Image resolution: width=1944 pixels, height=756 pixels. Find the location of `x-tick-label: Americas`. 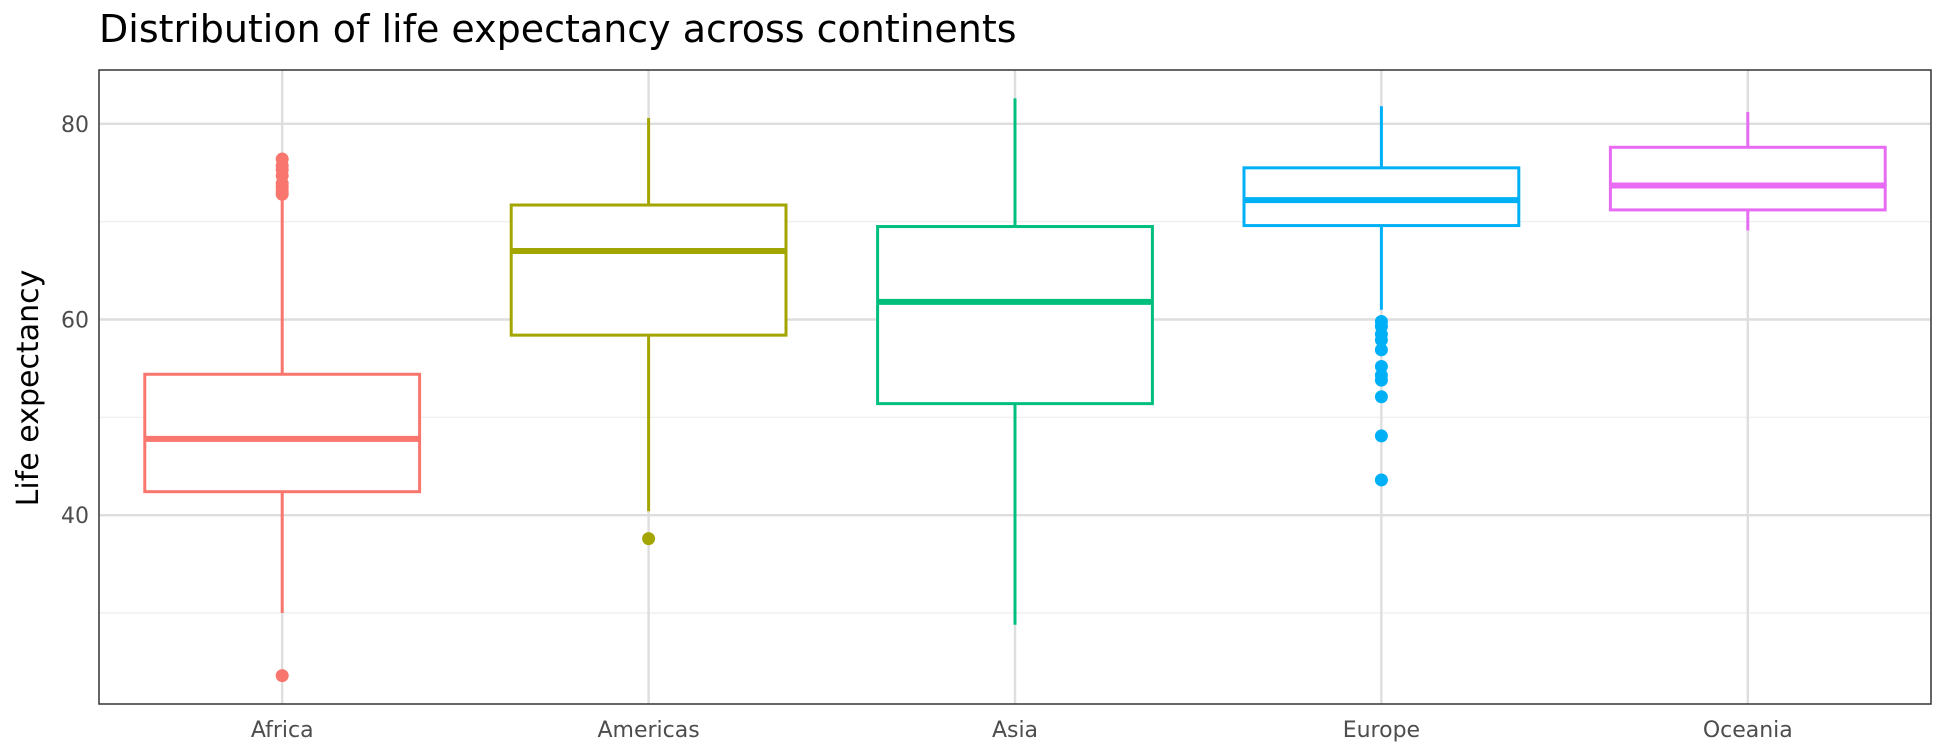

x-tick-label: Americas is located at coordinates (648, 730).